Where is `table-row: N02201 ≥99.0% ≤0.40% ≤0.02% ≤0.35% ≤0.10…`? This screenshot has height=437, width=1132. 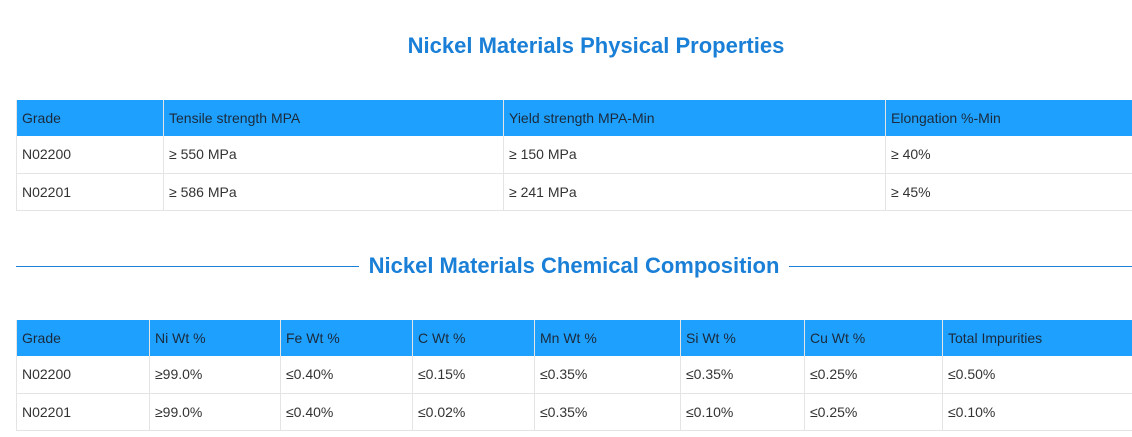 table-row: N02201 ≥99.0% ≤0.40% ≤0.02% ≤0.35% ≤0.10… is located at coordinates (574, 412).